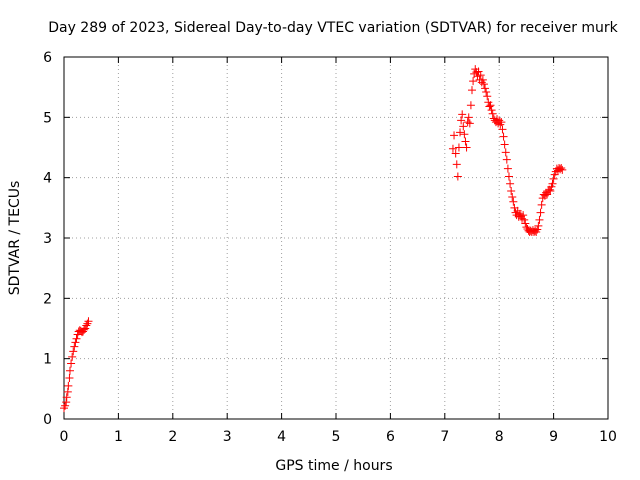  I want to click on y-tick-label: 6, so click(47, 58).